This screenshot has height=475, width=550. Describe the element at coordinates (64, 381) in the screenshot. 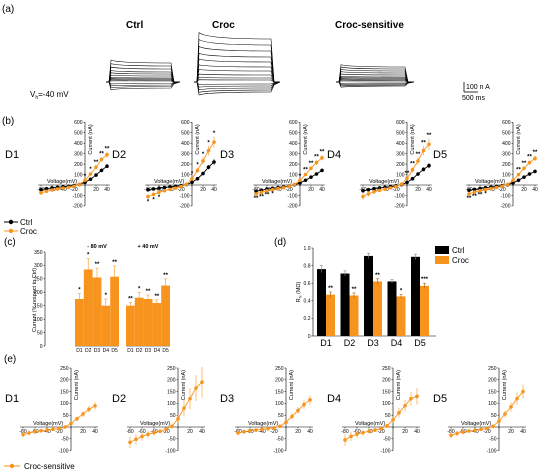

I see `y-tick-label: 200` at that location.